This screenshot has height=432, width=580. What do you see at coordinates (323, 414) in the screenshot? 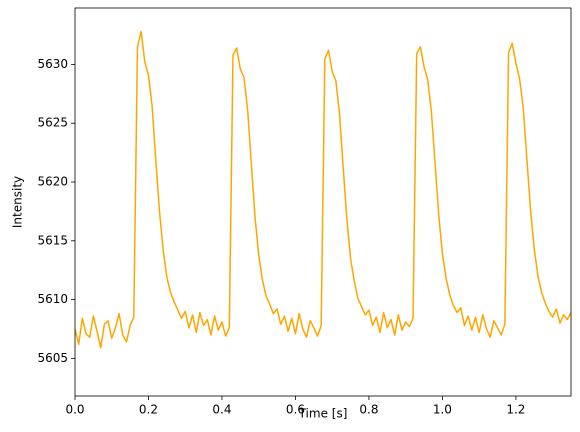
I see `x-axis-label: Time [s]` at bounding box center [323, 414].